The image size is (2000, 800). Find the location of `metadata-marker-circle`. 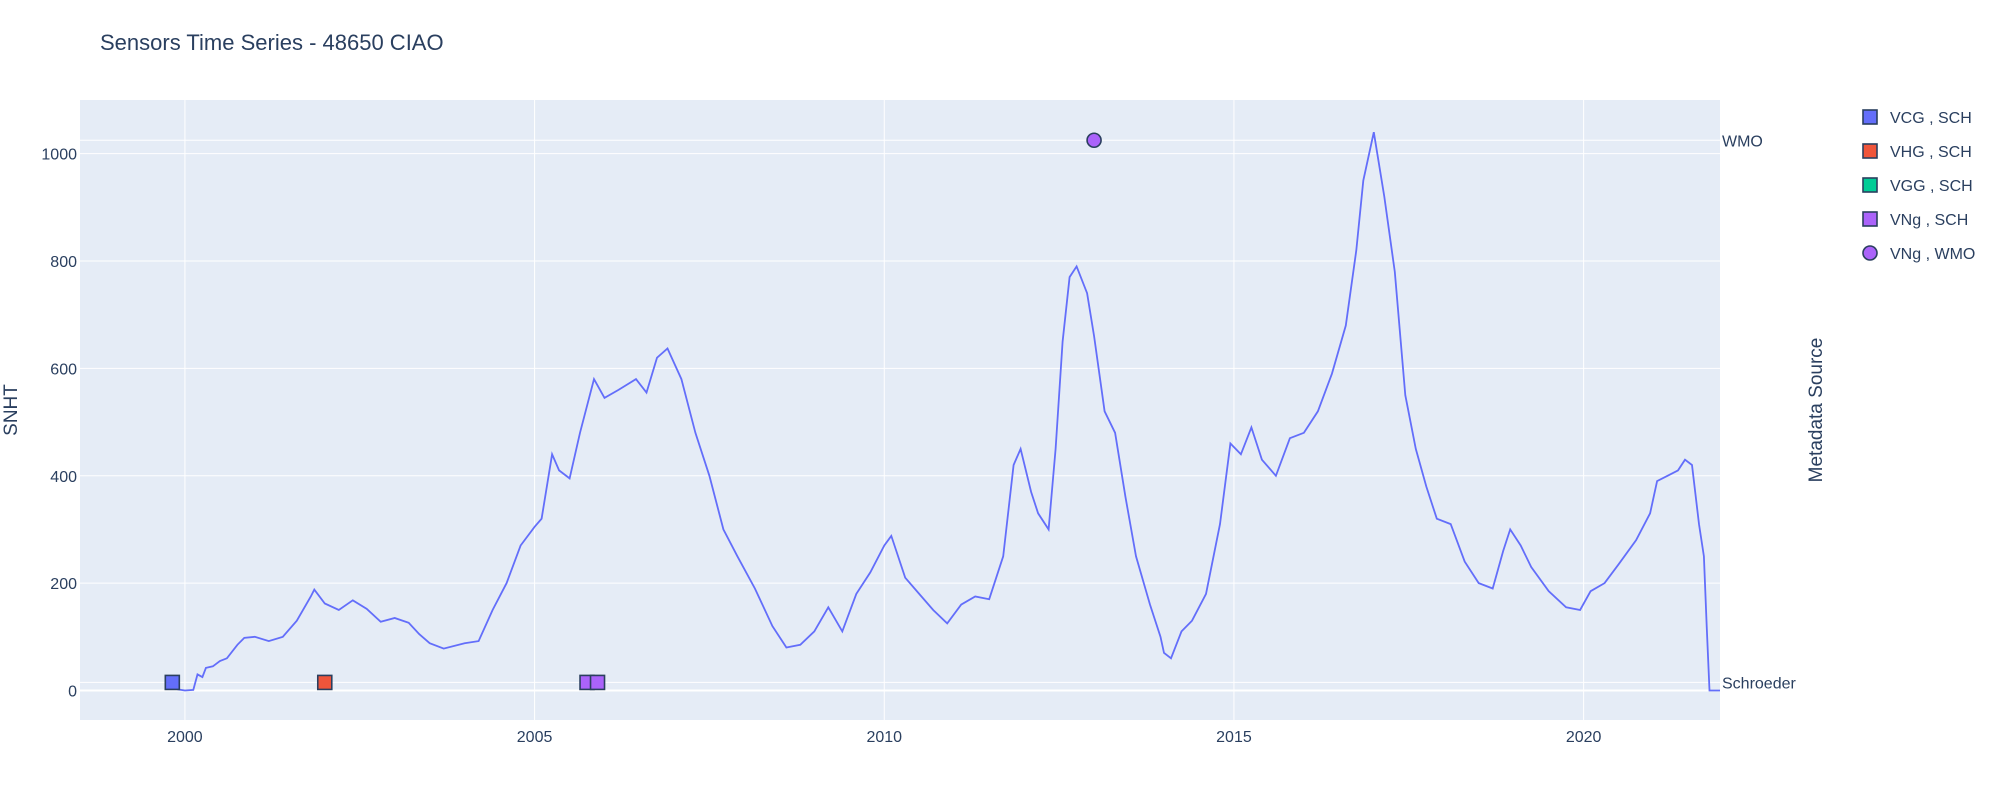

metadata-marker-circle is located at coordinates (1094, 140).